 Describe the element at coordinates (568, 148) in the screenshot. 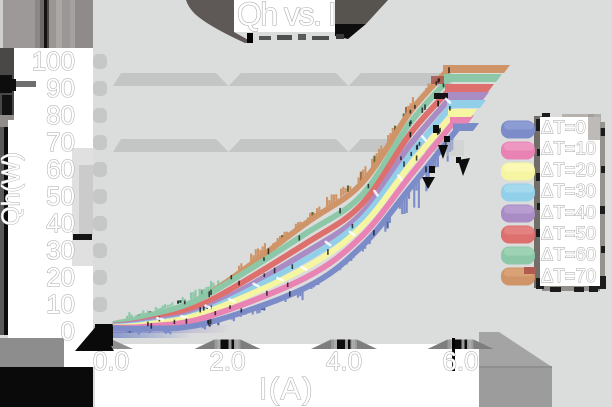

I see `svg-text: ΔT=10` at that location.